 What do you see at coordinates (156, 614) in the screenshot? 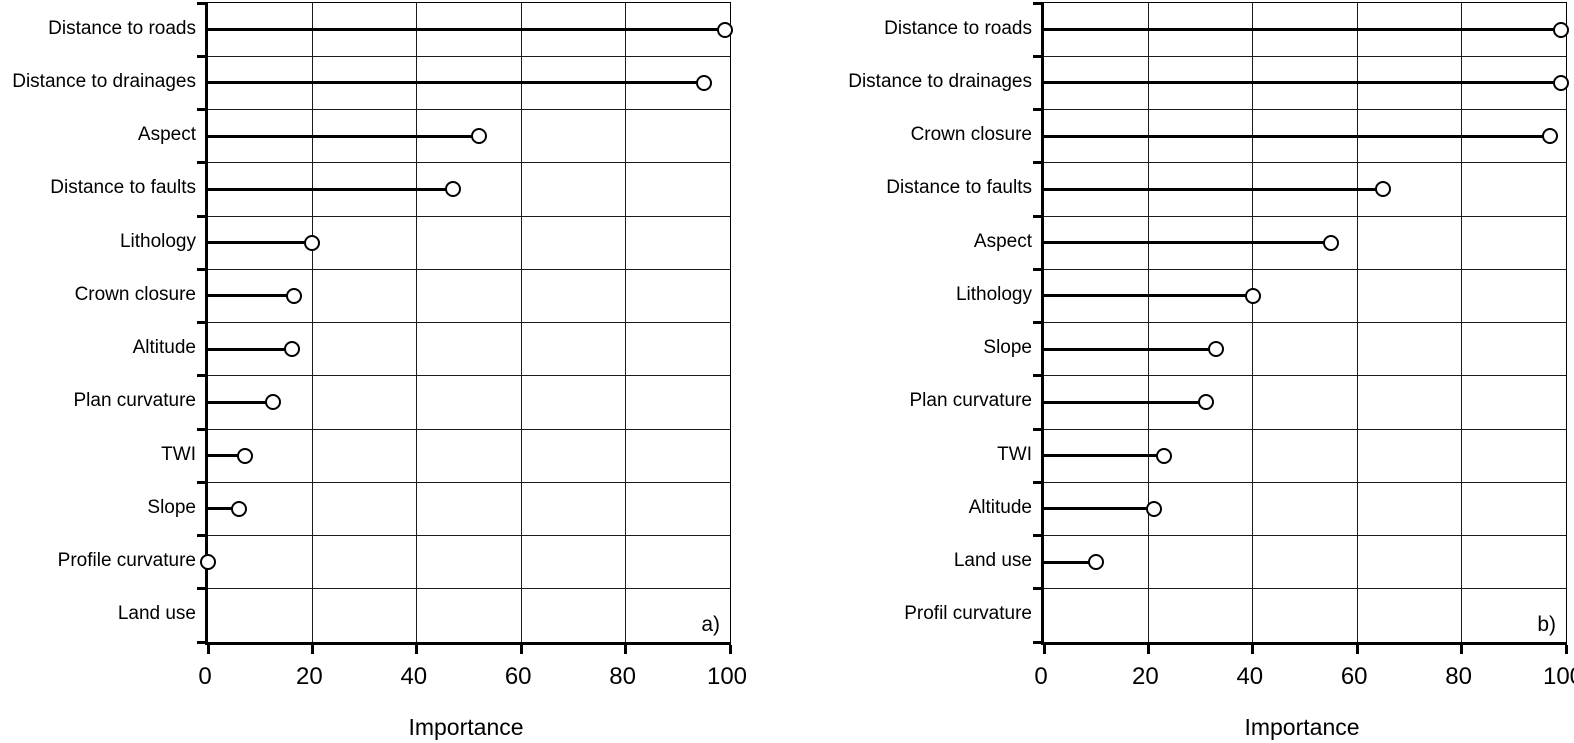
I see `category-label: Land use` at bounding box center [156, 614].